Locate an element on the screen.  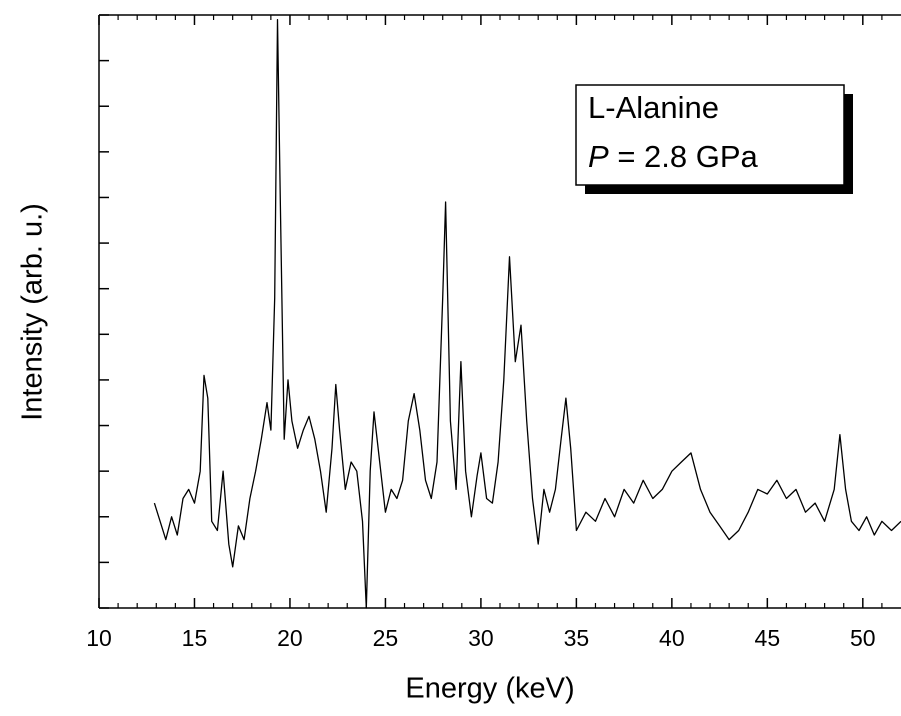
x-tick-label: 15 is located at coordinates (195, 638).